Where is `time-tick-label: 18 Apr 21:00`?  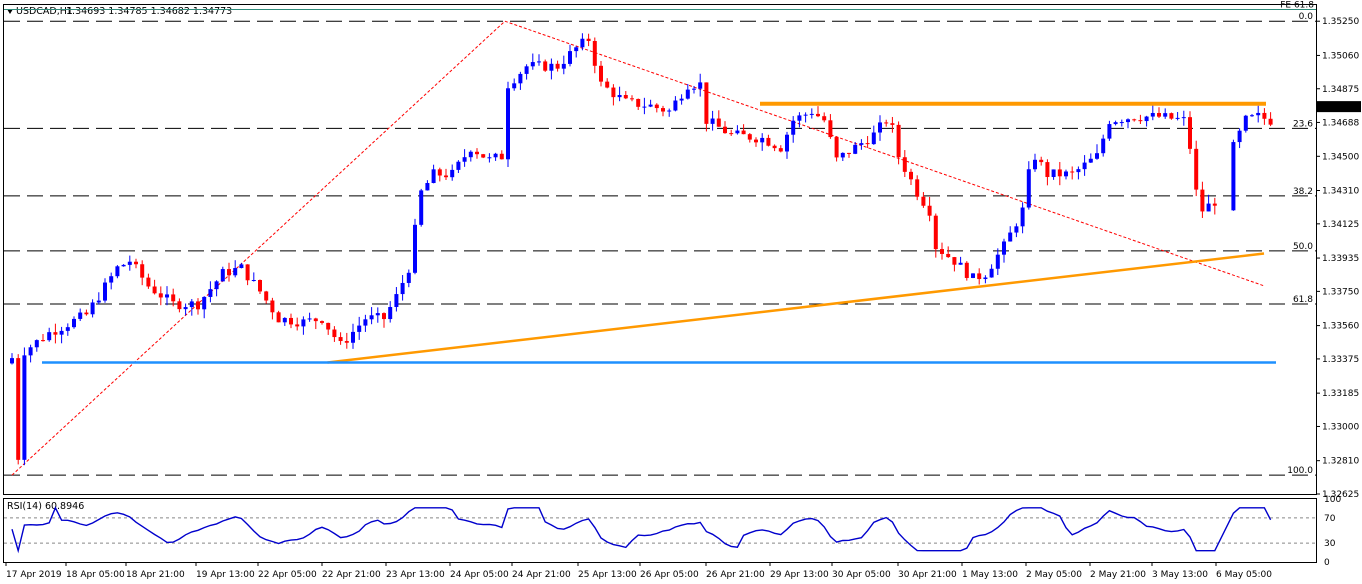
time-tick-label: 18 Apr 21:00 is located at coordinates (155, 575).